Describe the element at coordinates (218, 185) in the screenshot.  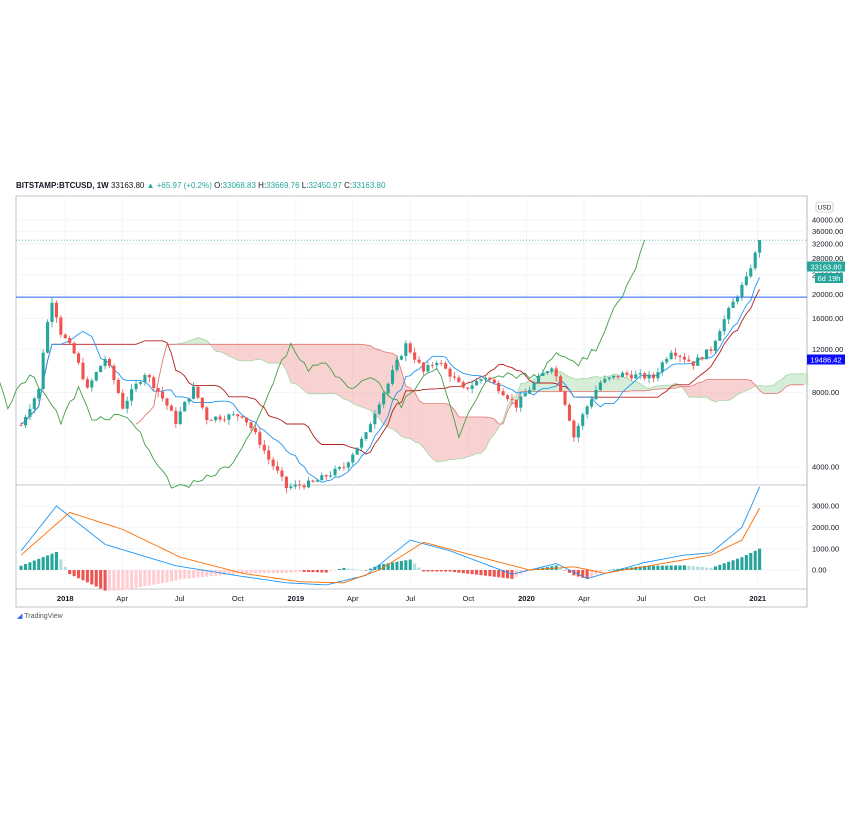
I see `open-label: O:` at that location.